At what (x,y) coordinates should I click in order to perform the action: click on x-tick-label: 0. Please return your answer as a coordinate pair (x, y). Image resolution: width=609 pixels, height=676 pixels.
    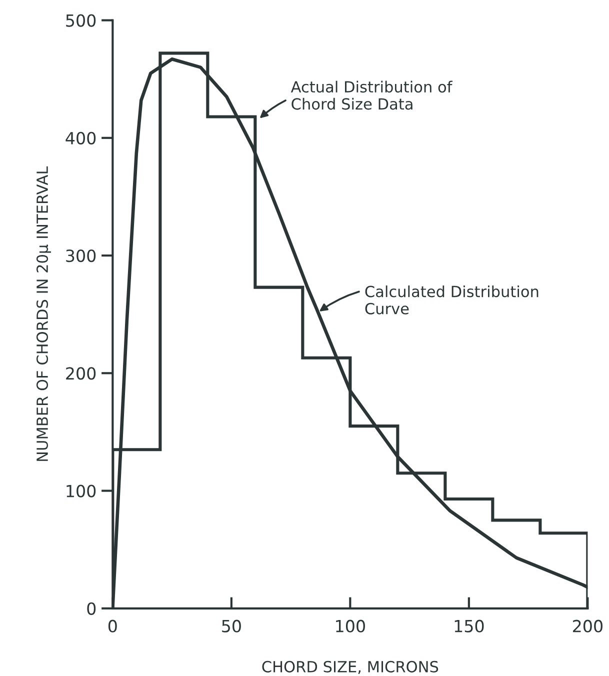
    Looking at the image, I should click on (112, 626).